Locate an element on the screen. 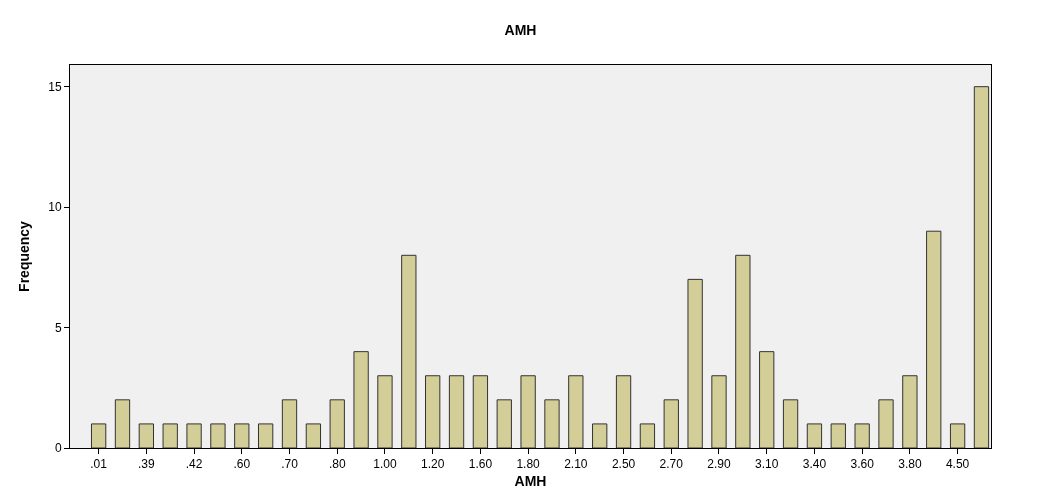 Image resolution: width=1041 pixels, height=503 pixels. x-tick-label: 3.80 is located at coordinates (910, 464).